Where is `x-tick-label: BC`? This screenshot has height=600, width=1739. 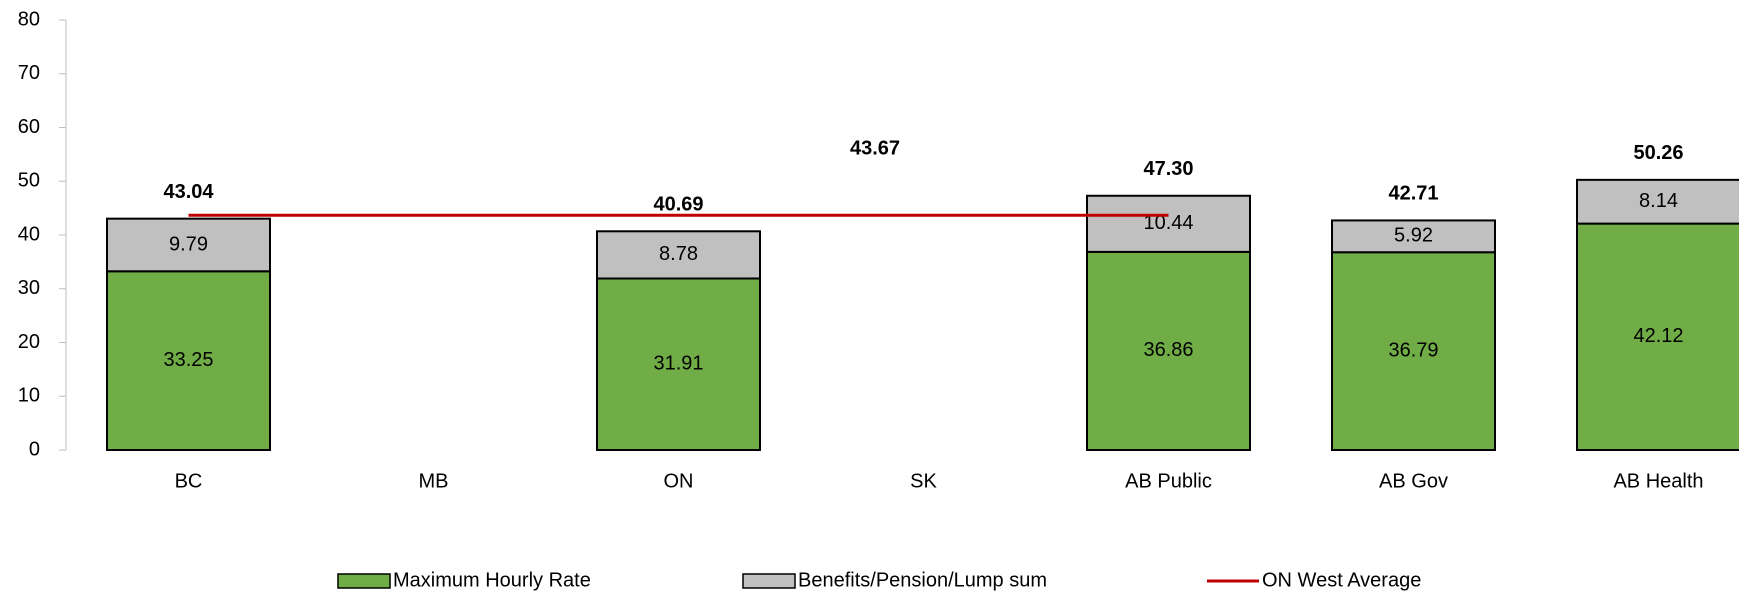 x-tick-label: BC is located at coordinates (189, 481).